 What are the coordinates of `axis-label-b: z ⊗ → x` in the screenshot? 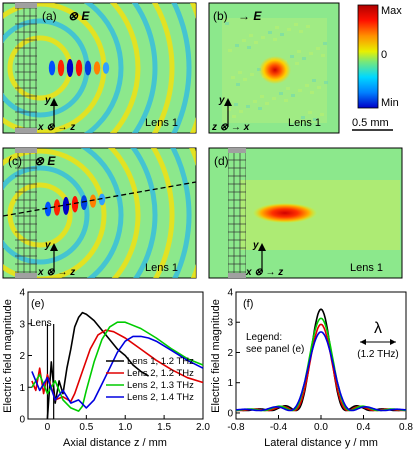 It's located at (230, 127).